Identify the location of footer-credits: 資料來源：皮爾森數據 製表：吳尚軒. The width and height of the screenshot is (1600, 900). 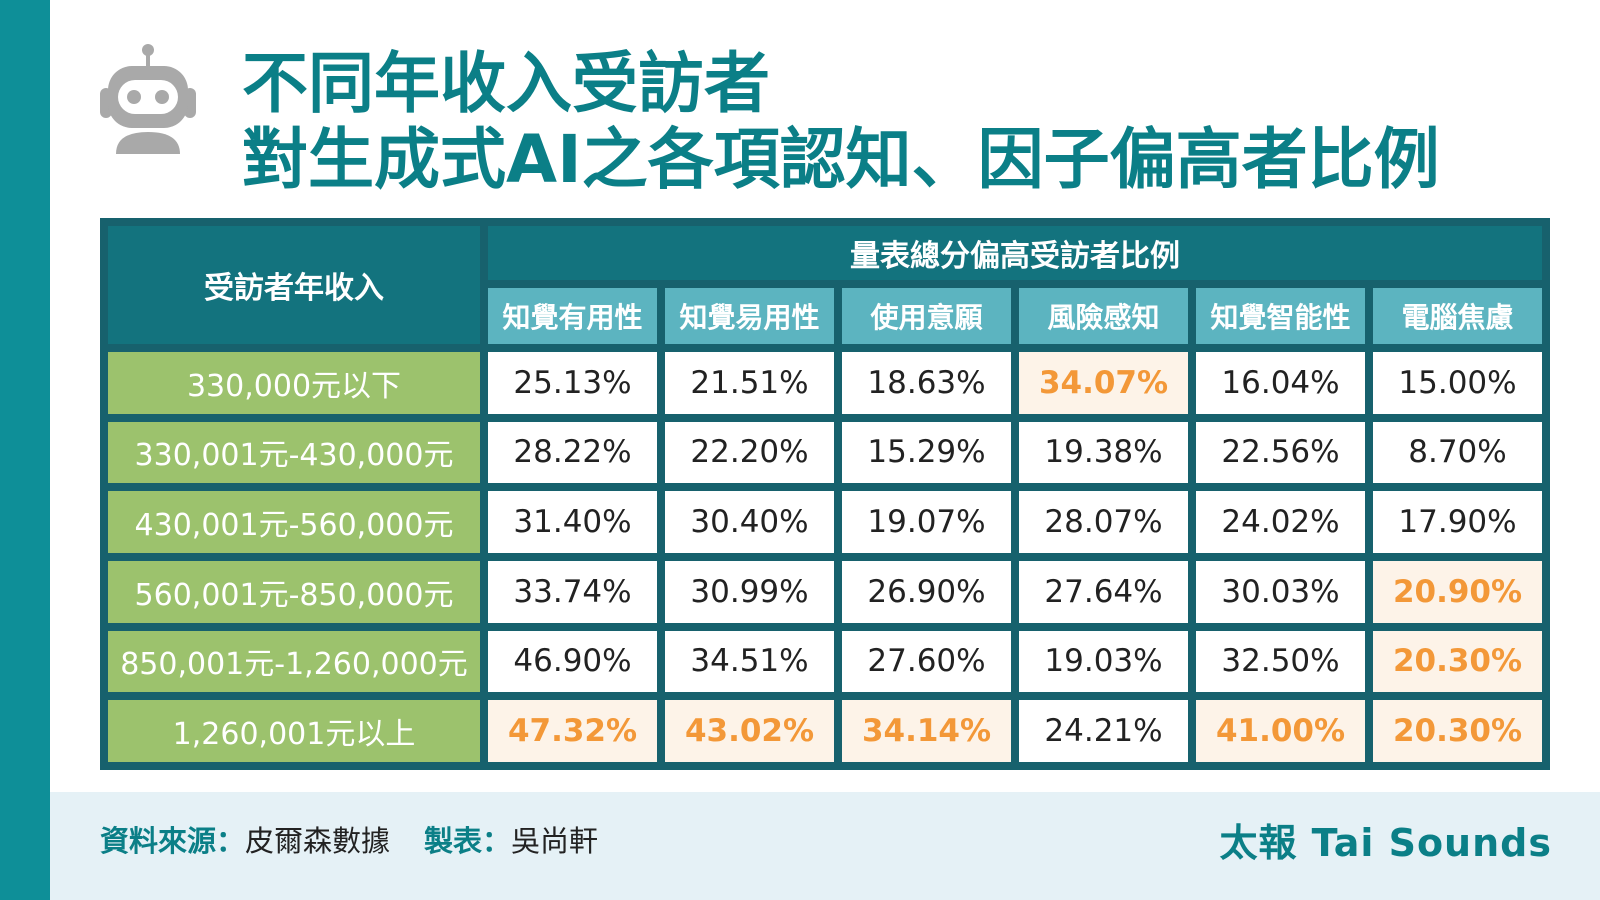
(349, 839).